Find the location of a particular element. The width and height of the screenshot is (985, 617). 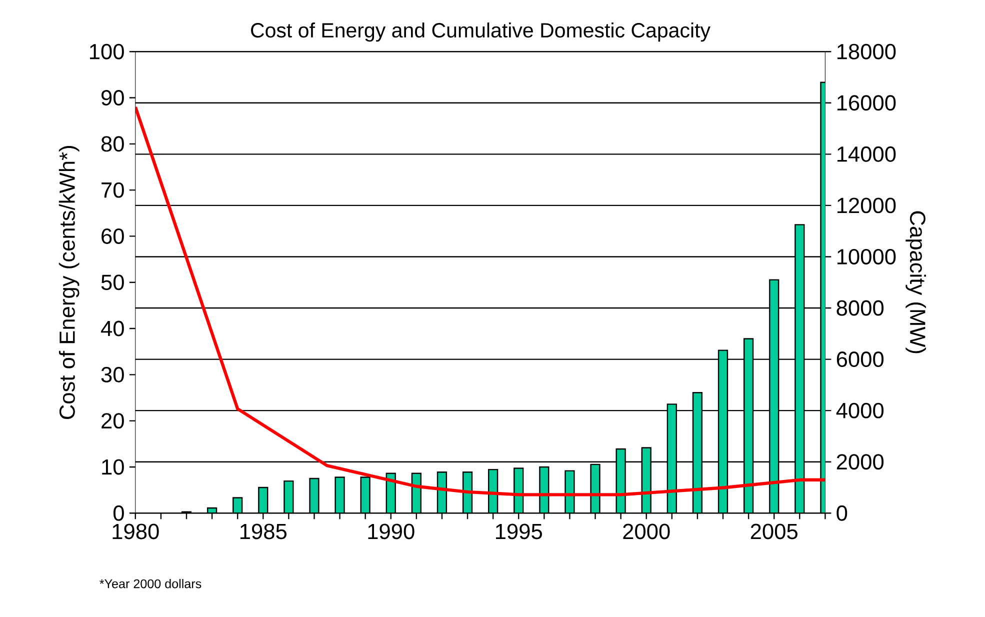

x-tick-label: 1990 is located at coordinates (391, 532).